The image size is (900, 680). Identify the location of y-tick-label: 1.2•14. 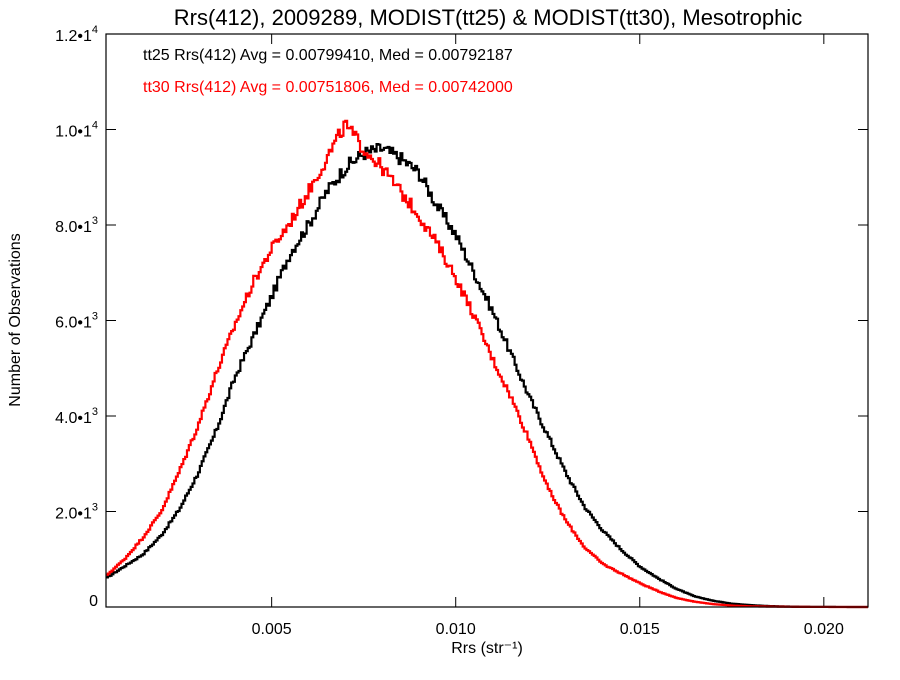
(76, 34).